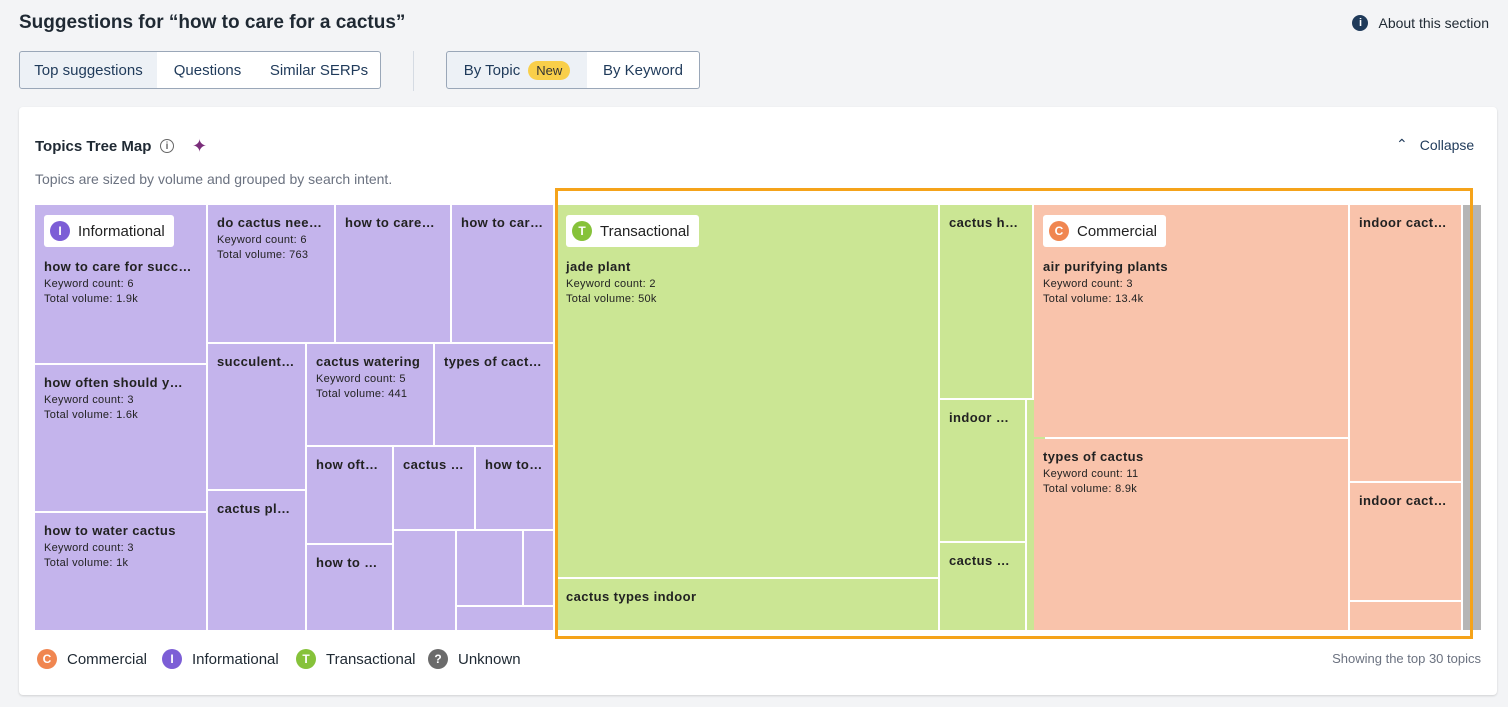  Describe the element at coordinates (1059, 231) in the screenshot. I see `intent-icon: C` at that location.